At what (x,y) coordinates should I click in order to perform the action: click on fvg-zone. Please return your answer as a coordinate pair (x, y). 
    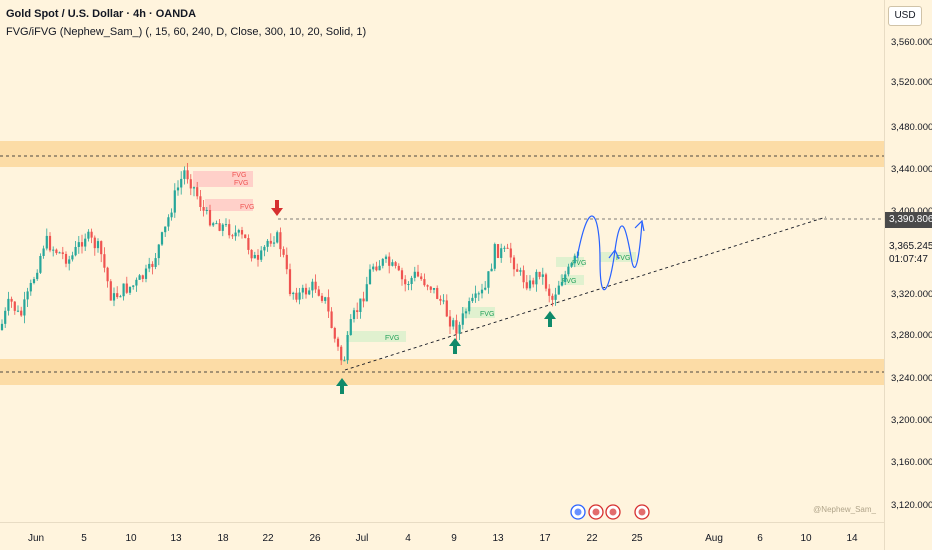
    Looking at the image, I should click on (223, 183).